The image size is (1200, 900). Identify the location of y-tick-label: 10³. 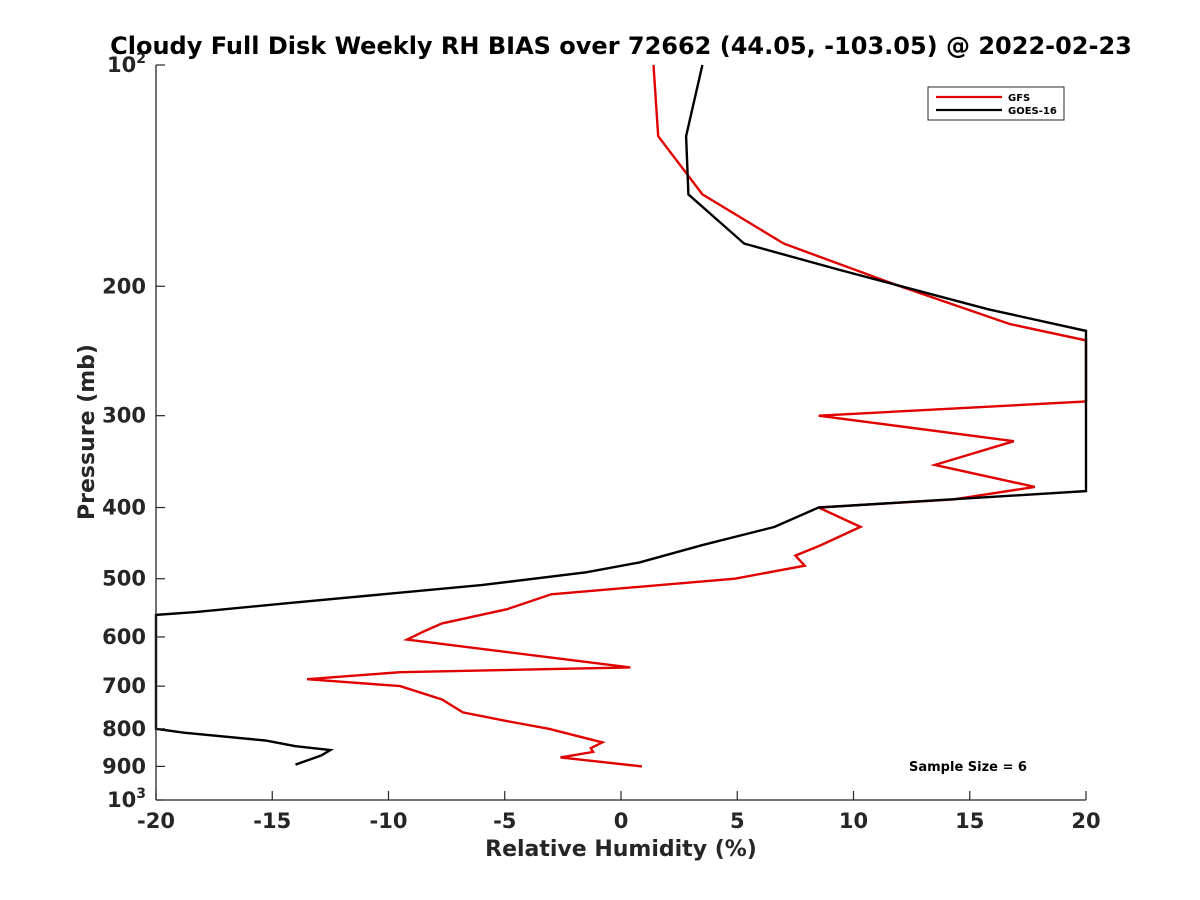
(126, 799).